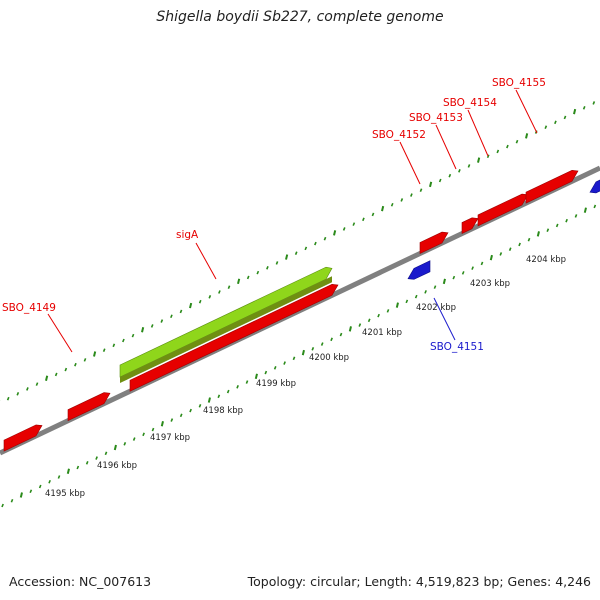 This screenshot has height=600, width=600. I want to click on accession-text: Accession: NC_007613, so click(80, 581).